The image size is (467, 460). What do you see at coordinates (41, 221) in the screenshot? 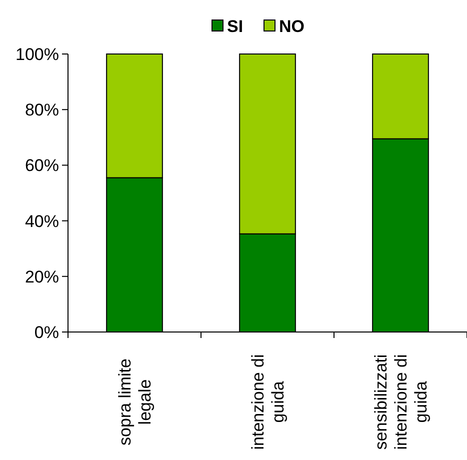
I see `y-tick-label: 40%` at bounding box center [41, 221].